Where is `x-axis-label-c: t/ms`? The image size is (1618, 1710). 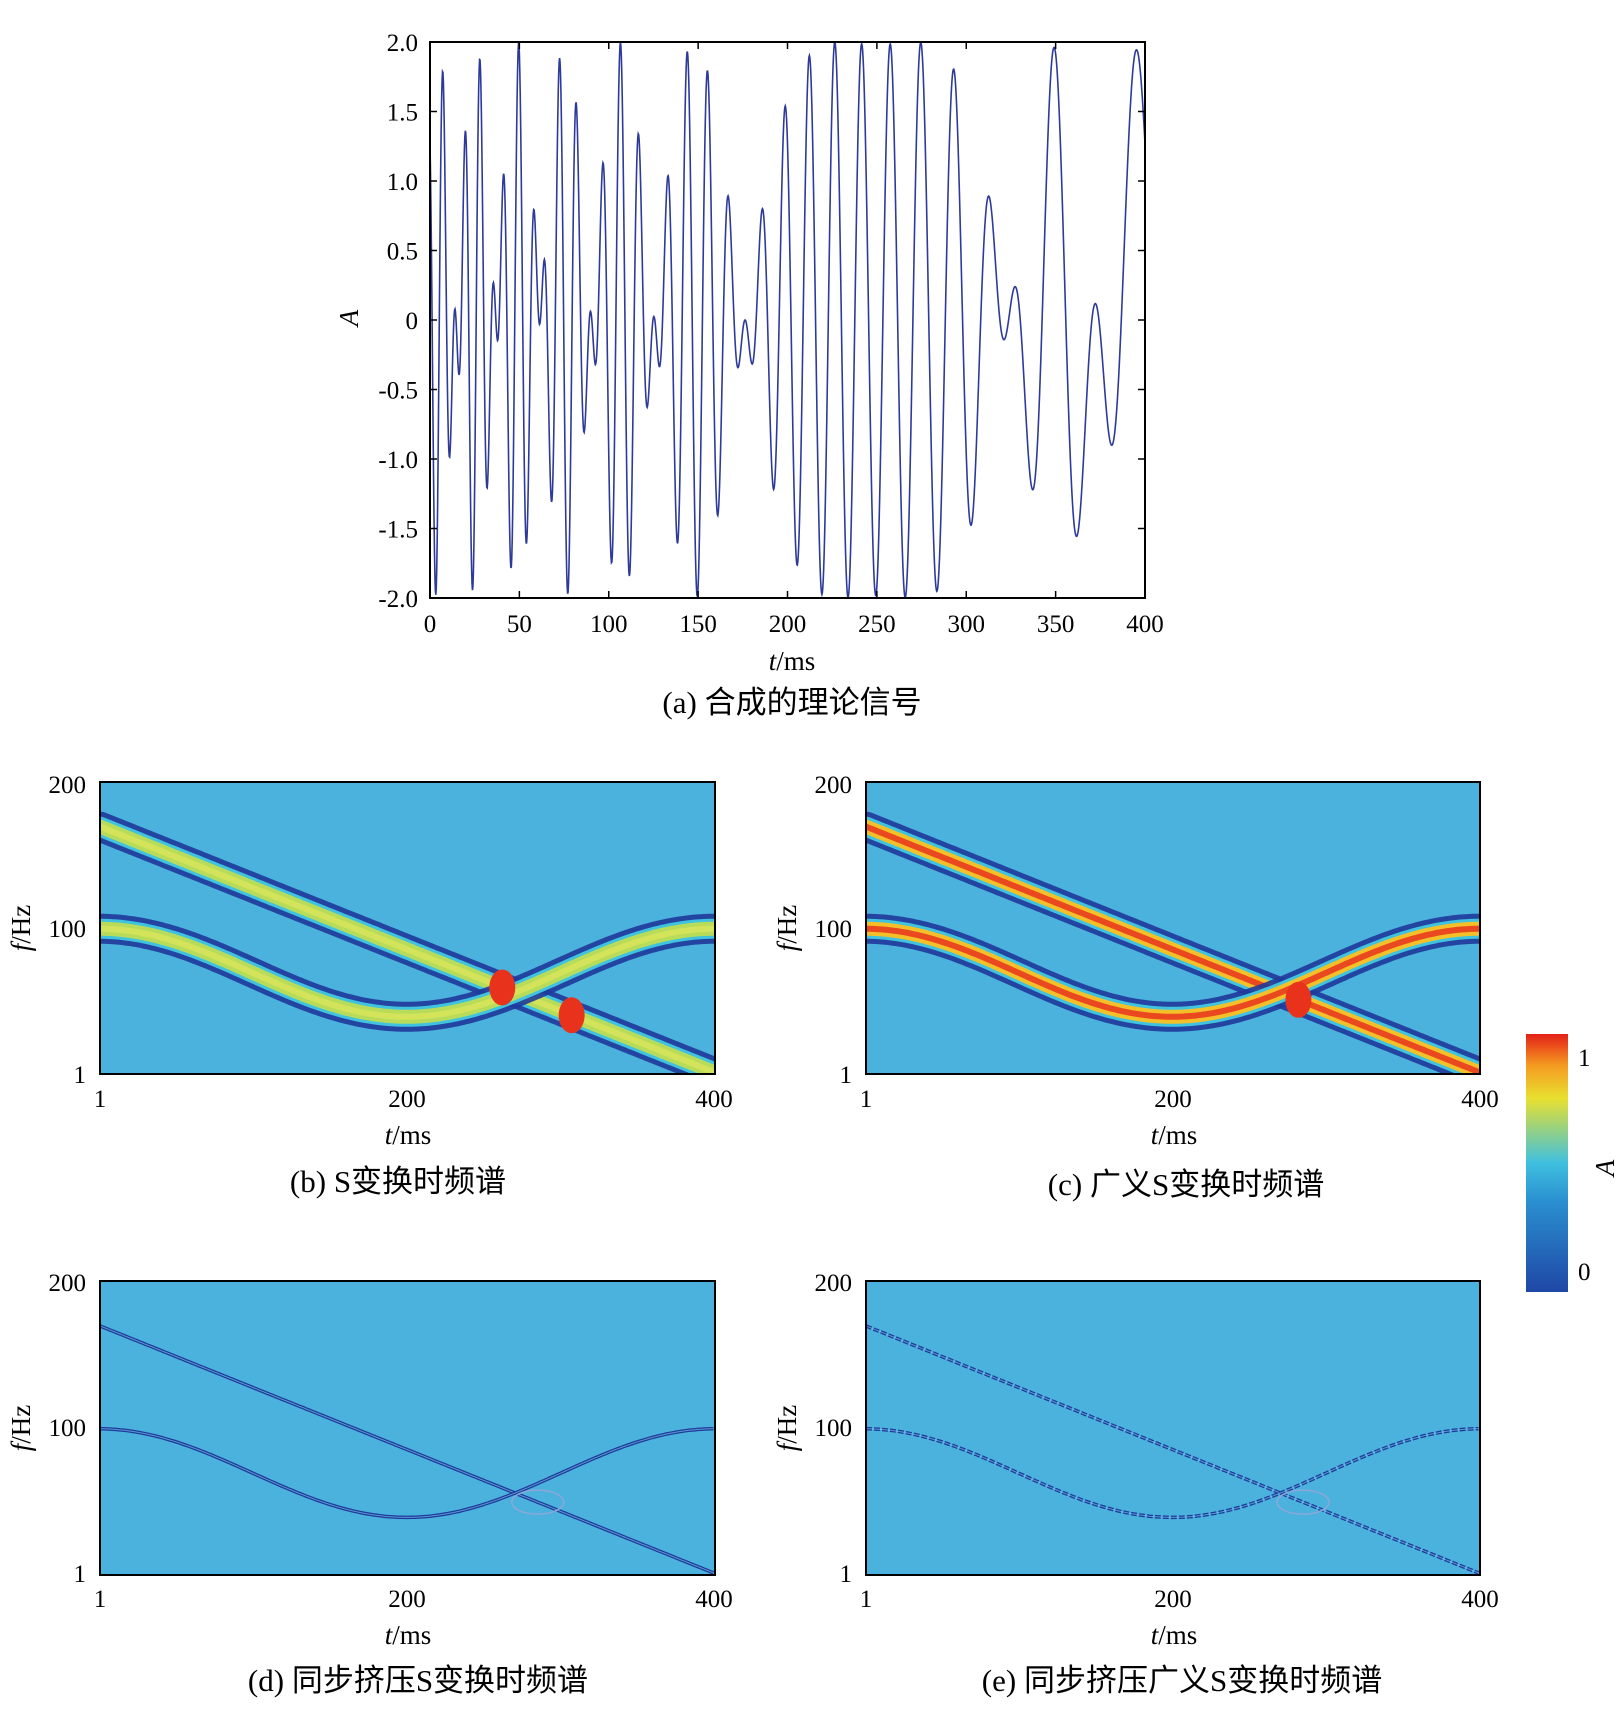 x-axis-label-c: t/ms is located at coordinates (1174, 1135).